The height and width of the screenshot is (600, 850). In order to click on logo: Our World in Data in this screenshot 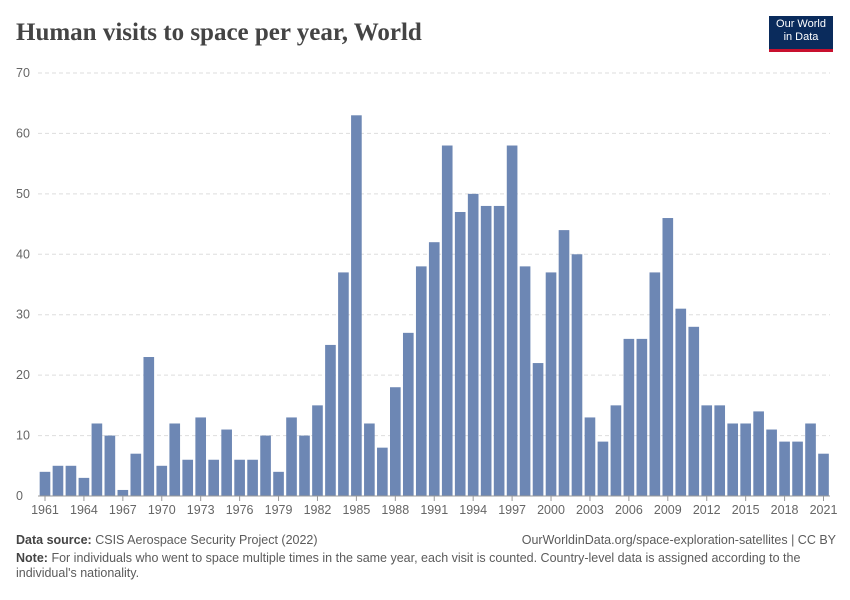, I will do `click(801, 34)`.